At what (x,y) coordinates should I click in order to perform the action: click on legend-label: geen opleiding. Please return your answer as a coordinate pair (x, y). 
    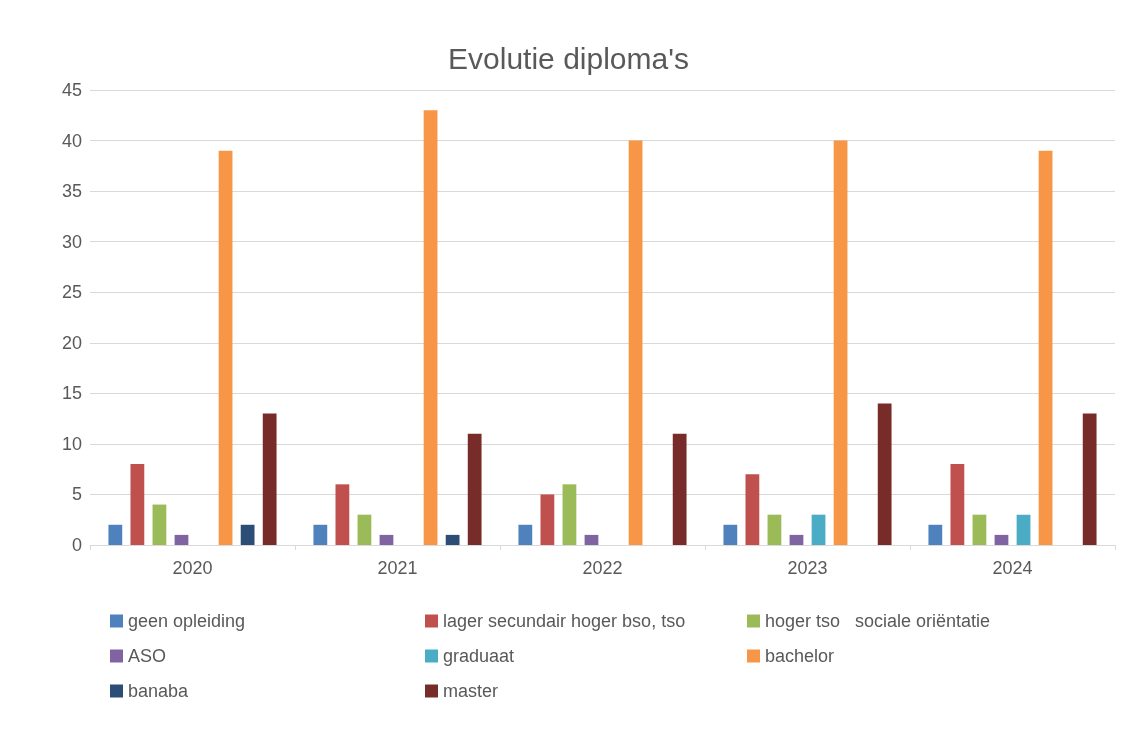
    Looking at the image, I should click on (187, 621).